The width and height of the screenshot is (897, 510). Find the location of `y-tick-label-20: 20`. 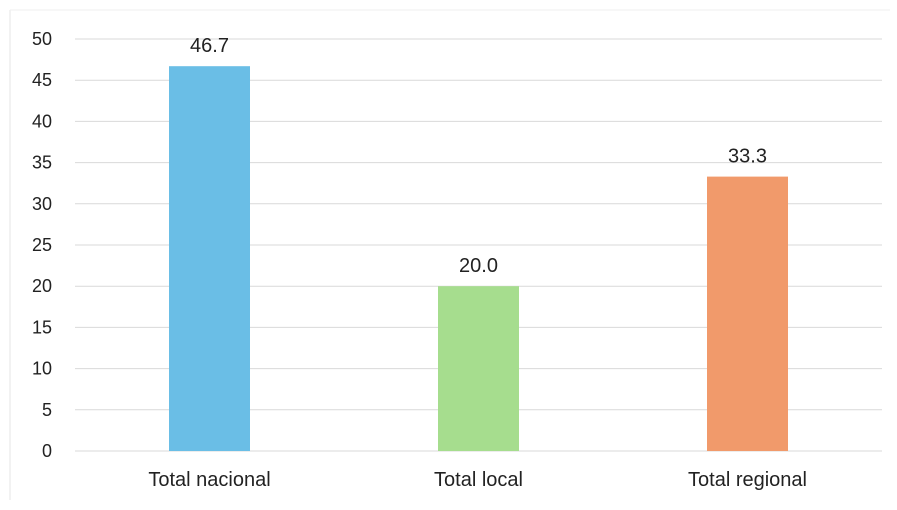

y-tick-label-20: 20 is located at coordinates (42, 286).